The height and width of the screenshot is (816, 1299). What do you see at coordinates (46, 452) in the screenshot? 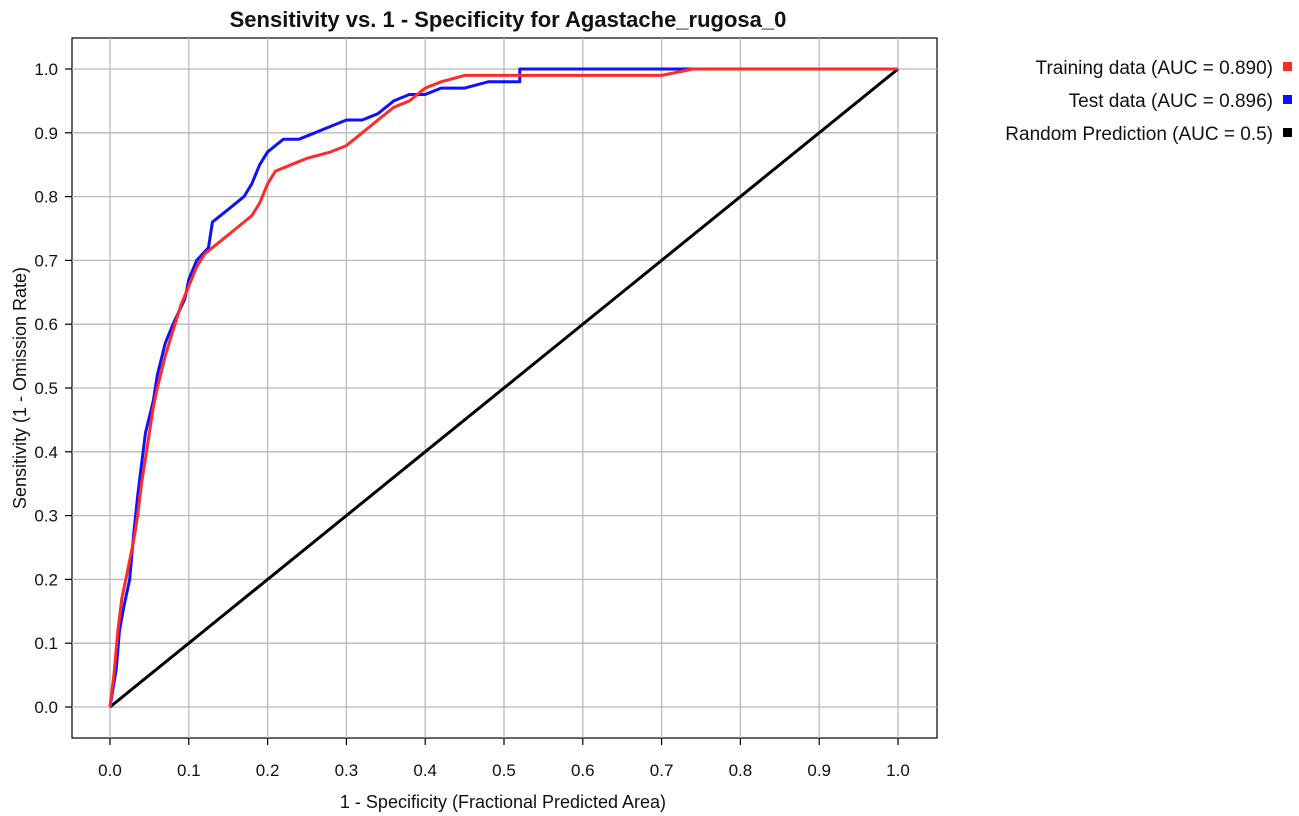
I see `y-tick-label: 0.4` at bounding box center [46, 452].